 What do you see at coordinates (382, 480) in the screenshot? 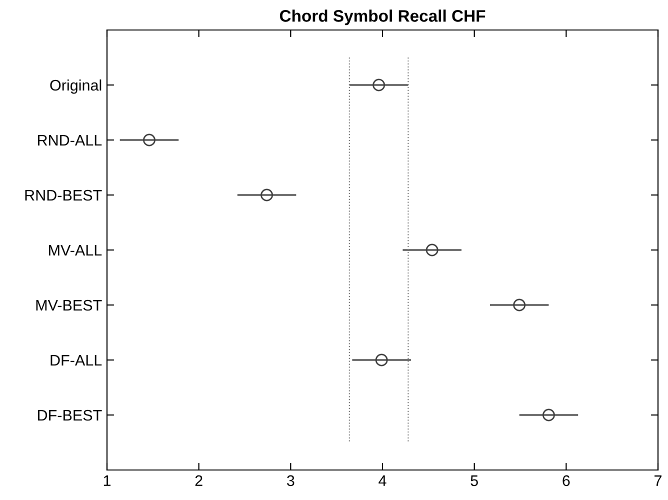
I see `x-tick-label: 4` at bounding box center [382, 480].